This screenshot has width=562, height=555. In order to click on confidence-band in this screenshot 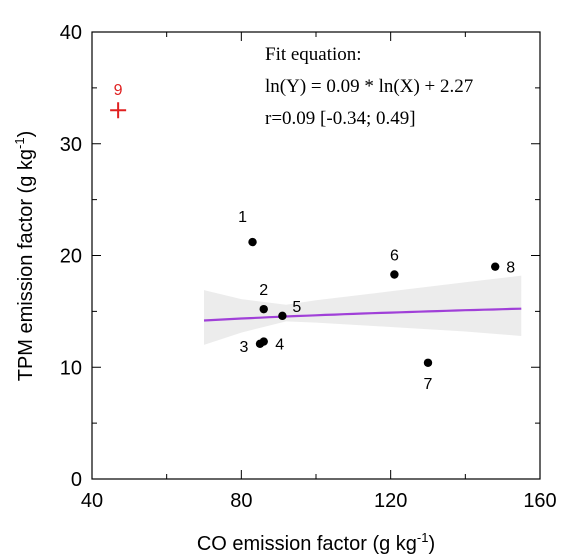, I will do `click(363, 310)`.